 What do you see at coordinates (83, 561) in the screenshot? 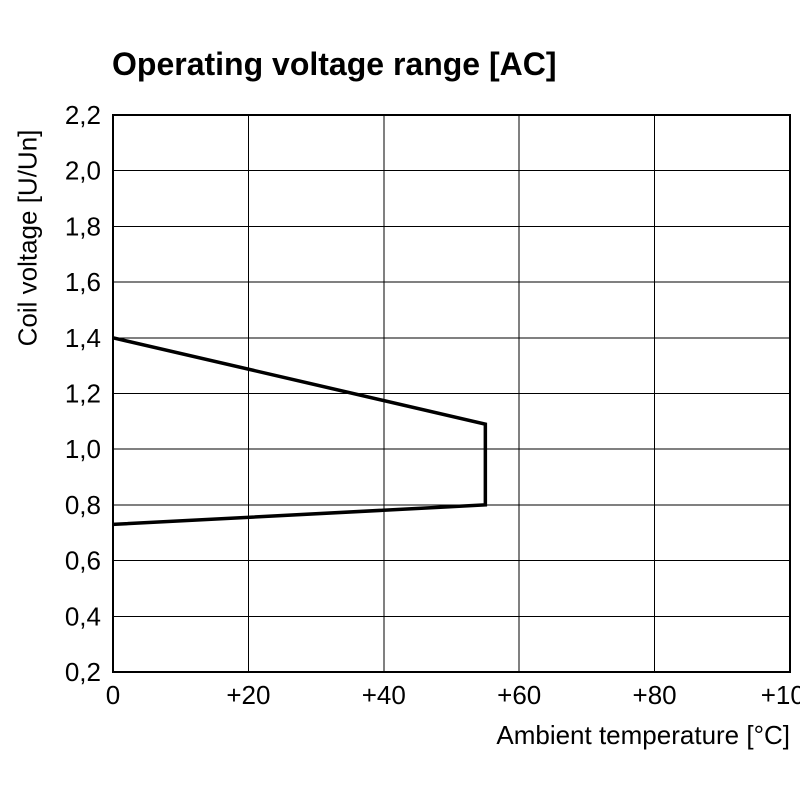
I see `y-tick-label: 0,6` at bounding box center [83, 561].